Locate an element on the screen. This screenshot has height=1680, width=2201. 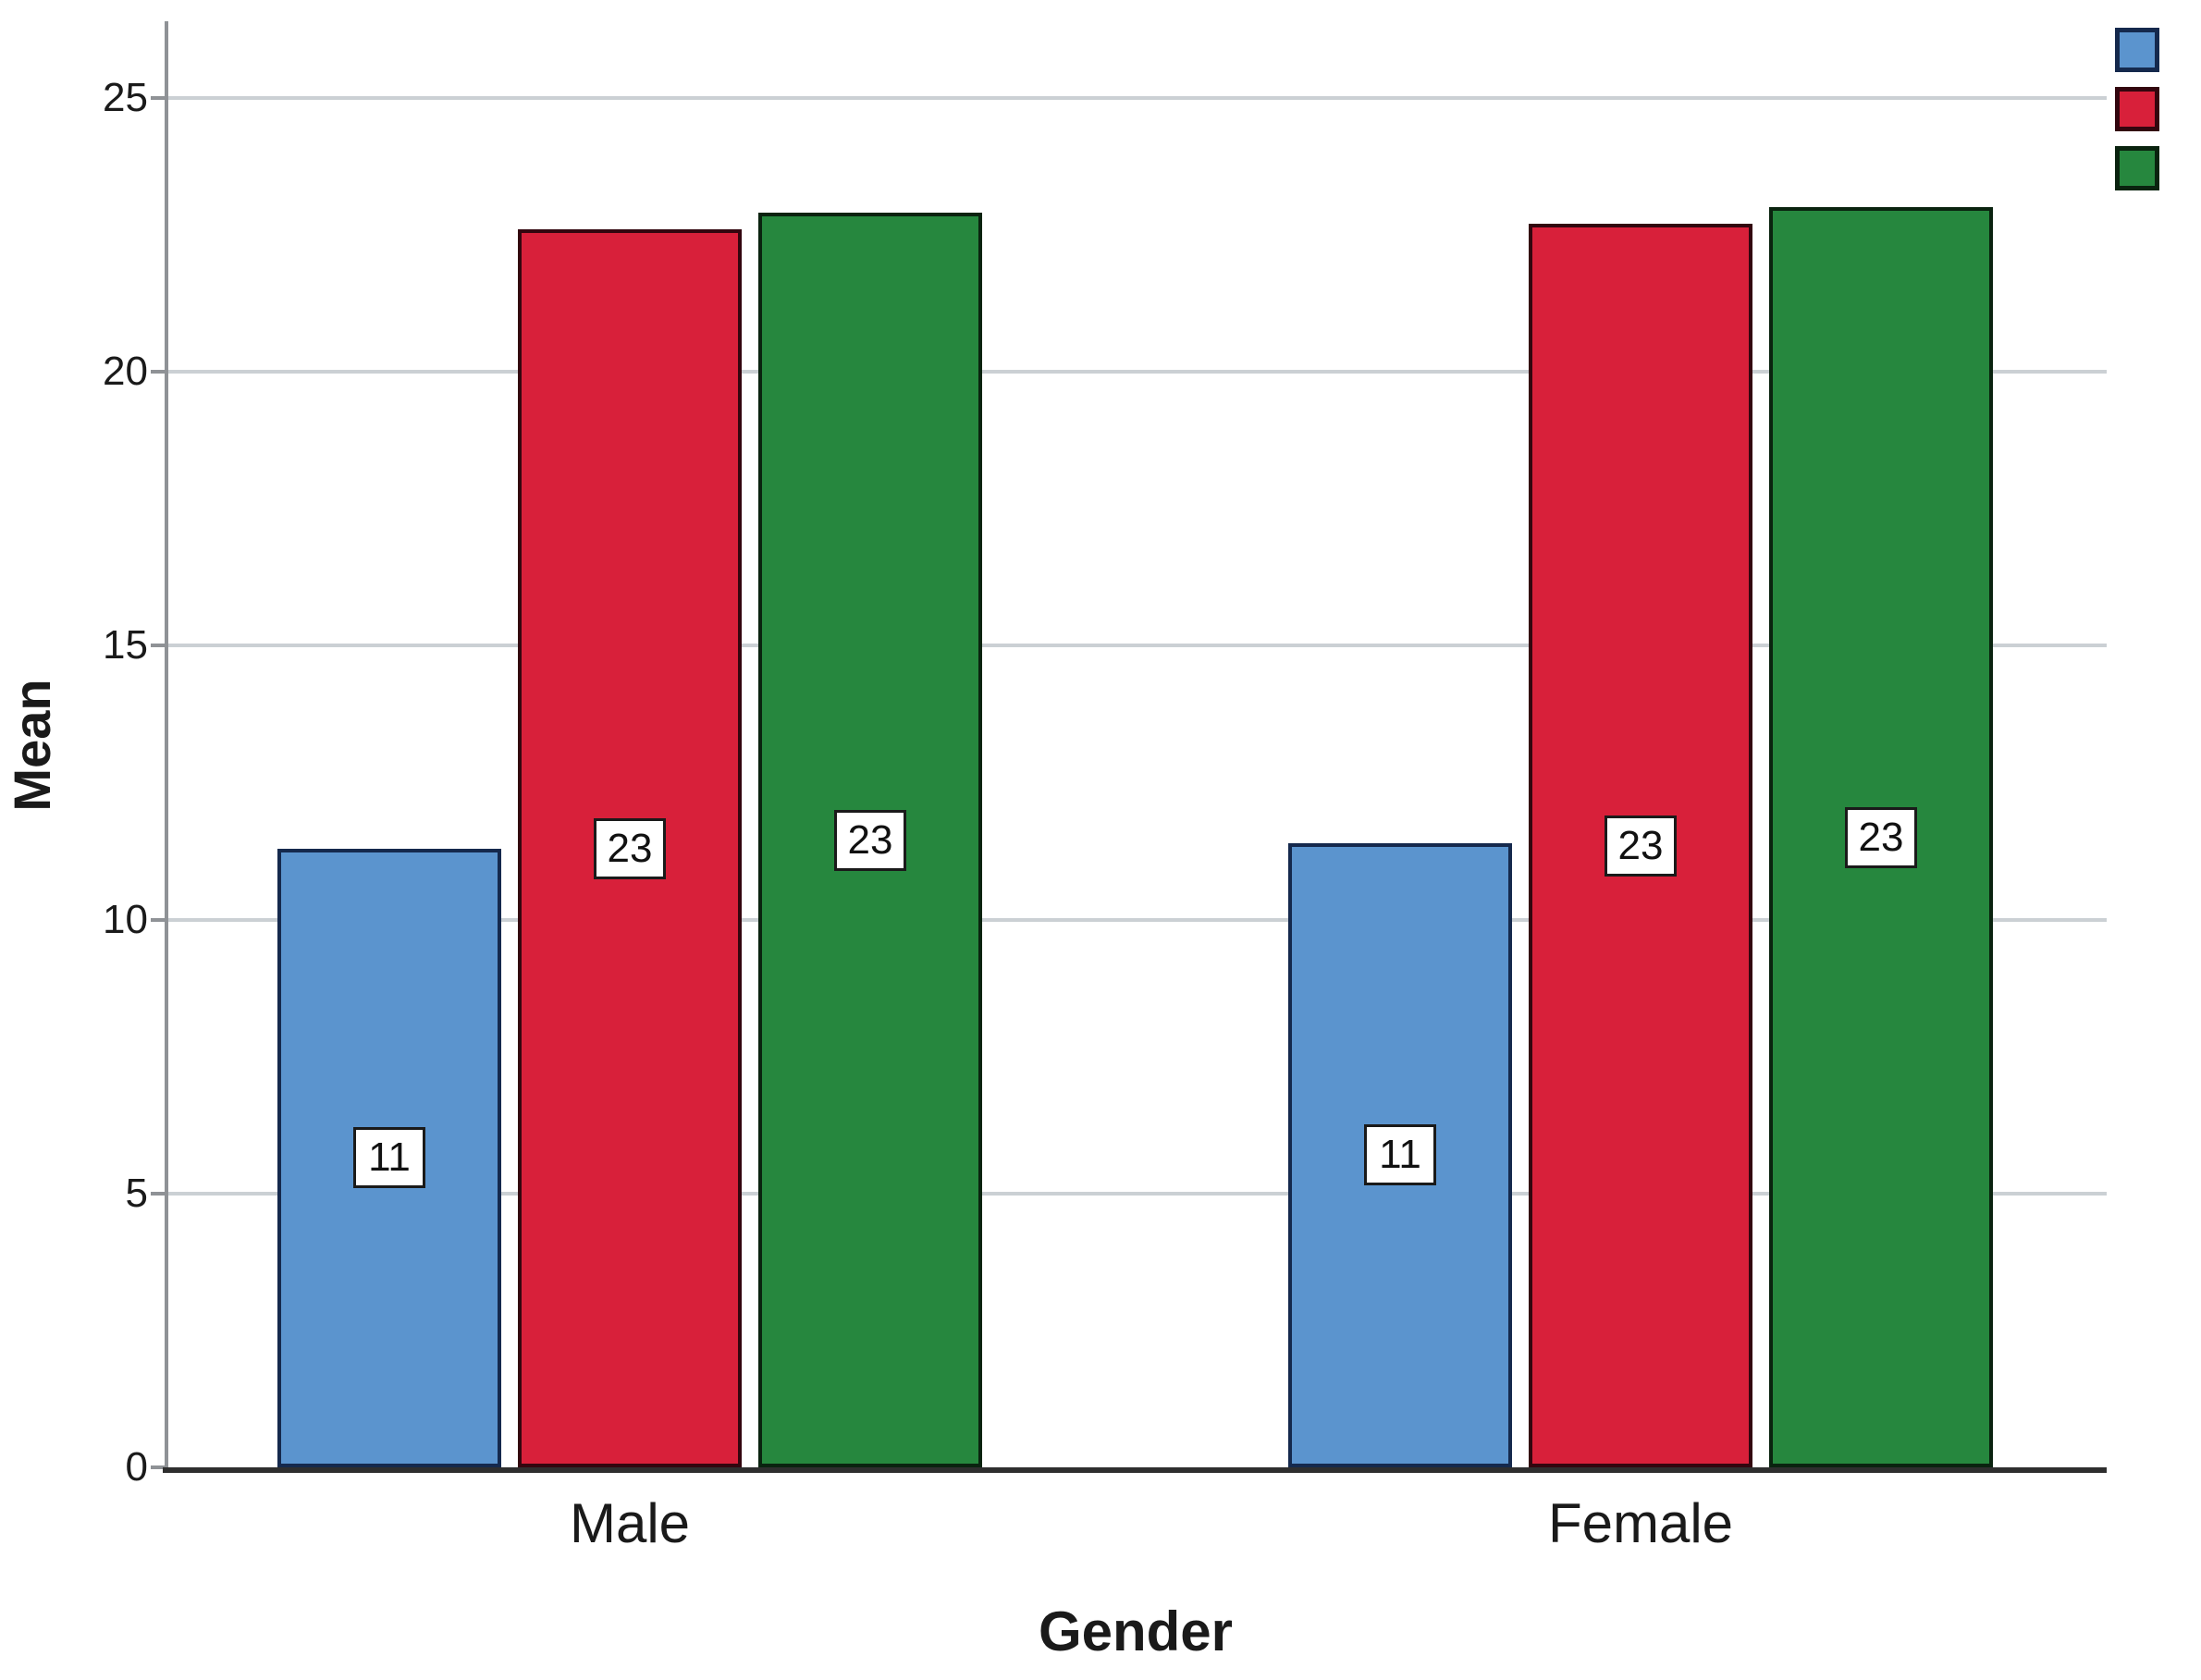
legend-swatch-blue is located at coordinates (2137, 50).